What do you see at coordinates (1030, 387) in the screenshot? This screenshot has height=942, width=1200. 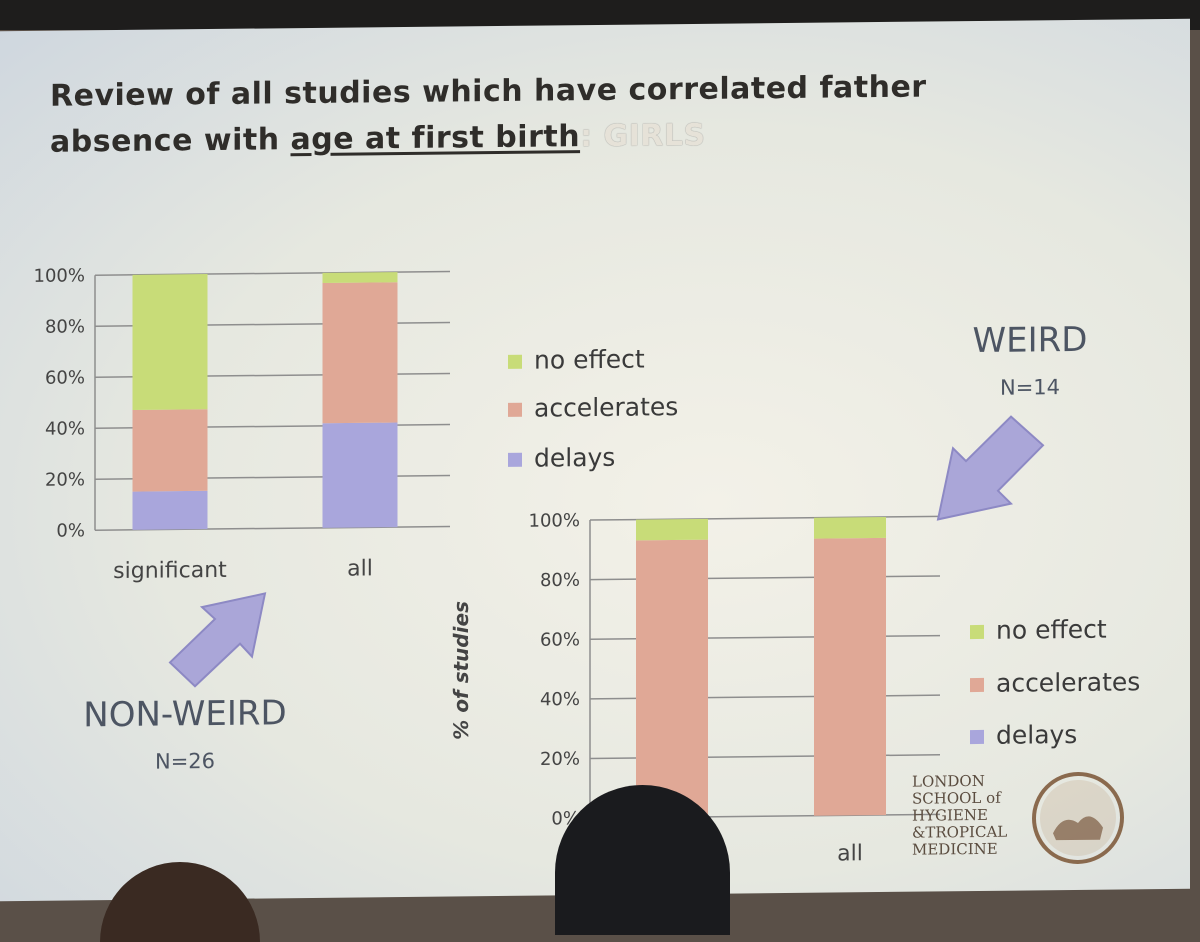 I see `group-n-weird: N=14` at bounding box center [1030, 387].